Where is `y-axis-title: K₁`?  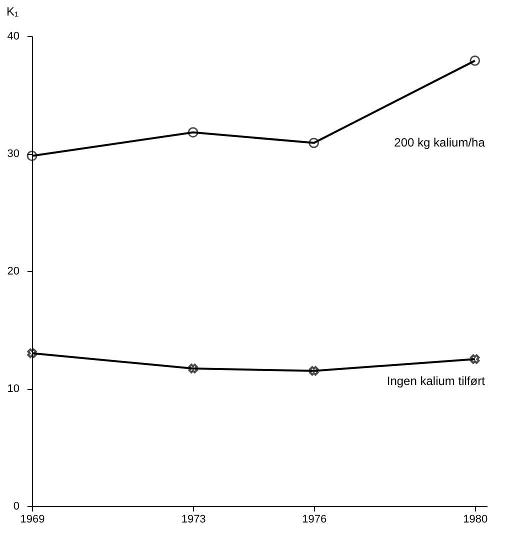
y-axis-title: K₁ is located at coordinates (12, 11).